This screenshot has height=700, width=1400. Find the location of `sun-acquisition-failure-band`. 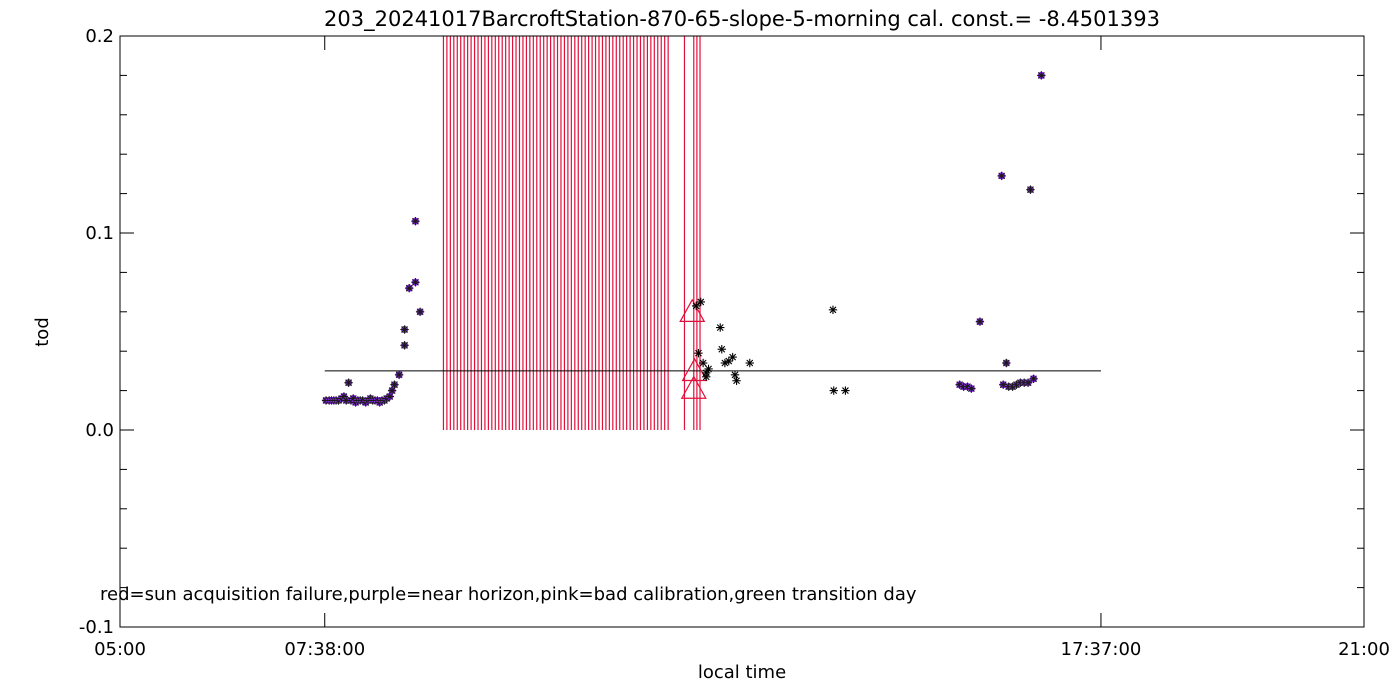

sun-acquisition-failure-band is located at coordinates (555, 233).